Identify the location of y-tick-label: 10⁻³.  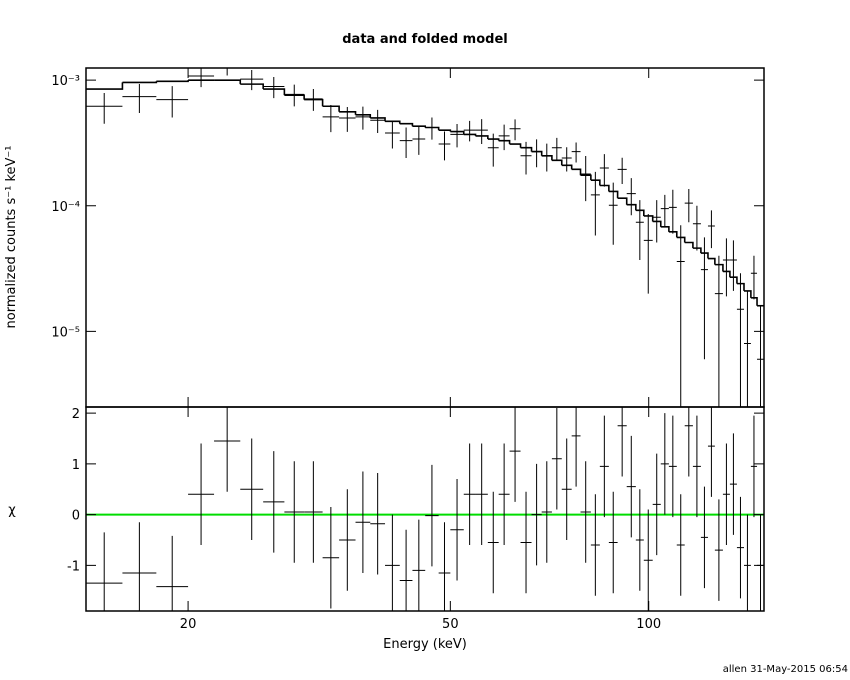
(65, 81).